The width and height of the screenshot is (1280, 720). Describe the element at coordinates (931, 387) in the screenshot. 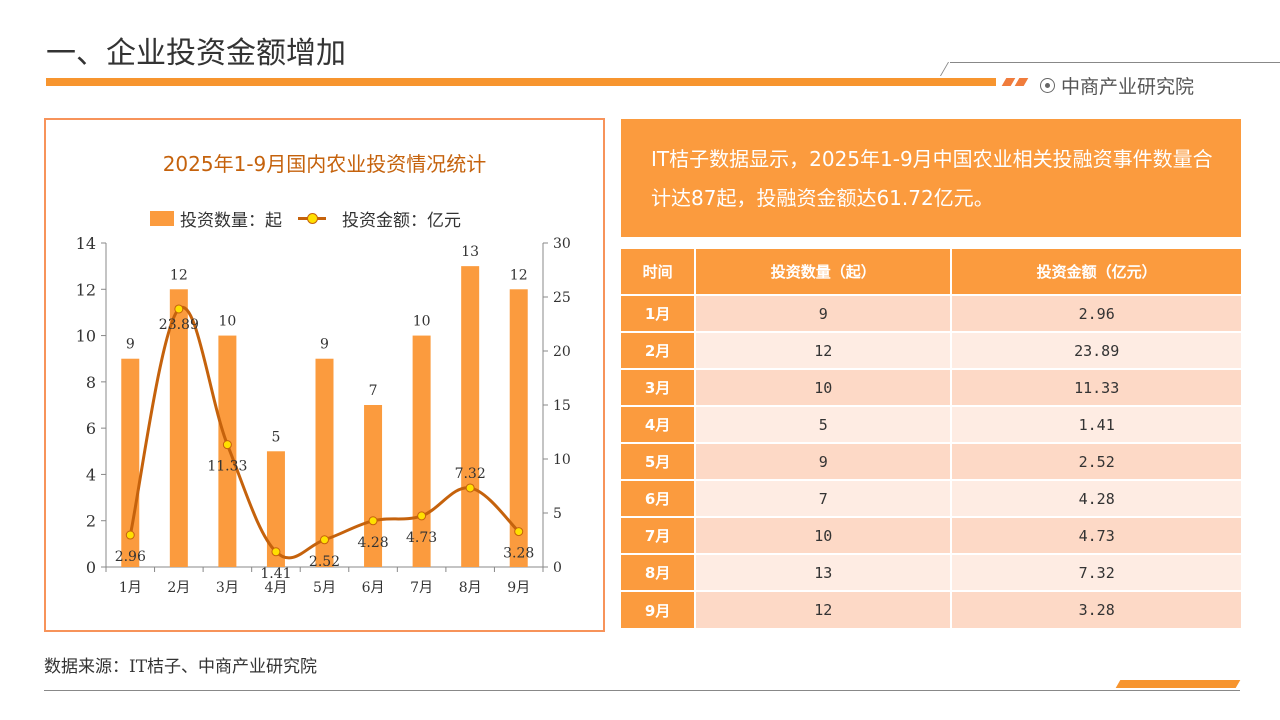

I see `table-row: 3月 10 11.33` at that location.